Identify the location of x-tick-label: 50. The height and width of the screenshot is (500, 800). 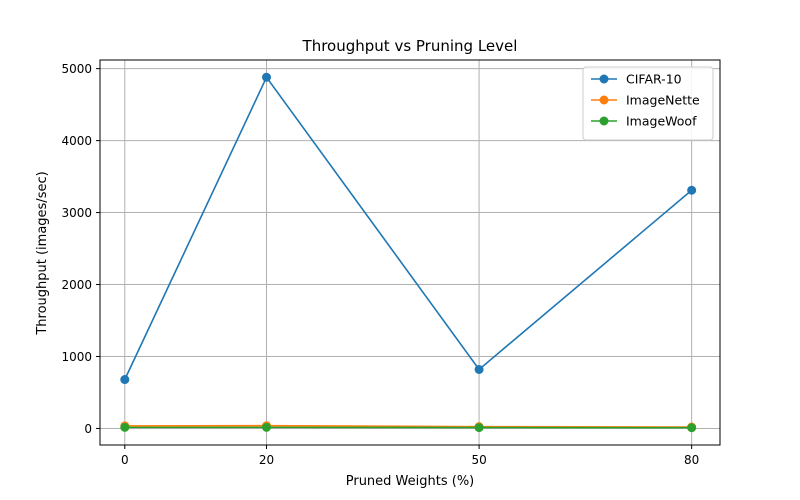
(478, 460).